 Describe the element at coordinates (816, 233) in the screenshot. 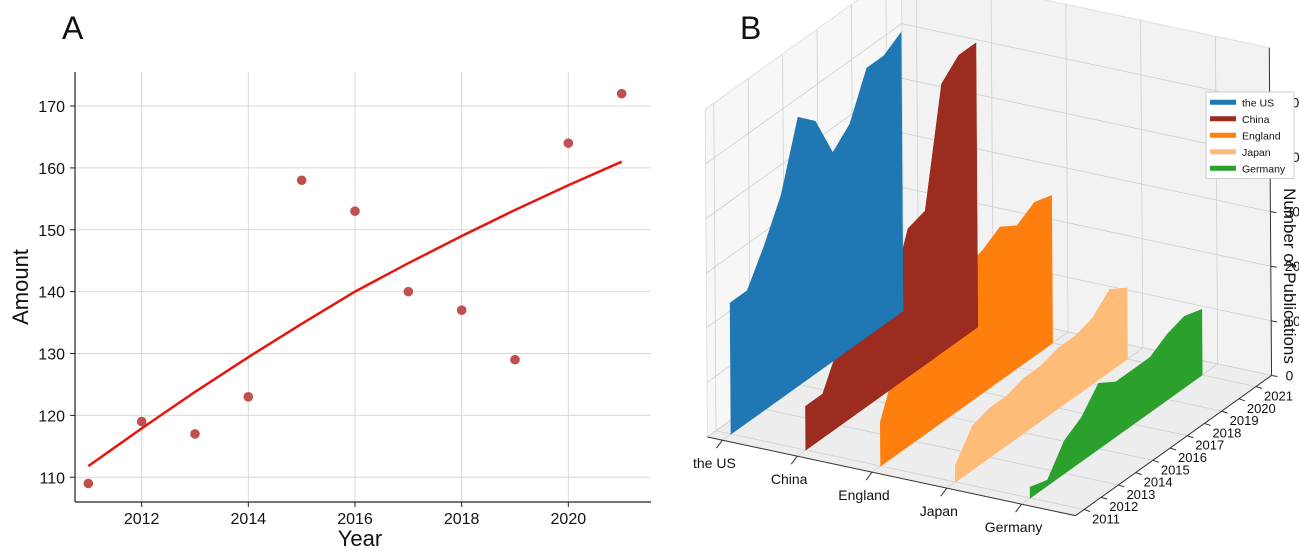

I see `series-area-the-us` at that location.